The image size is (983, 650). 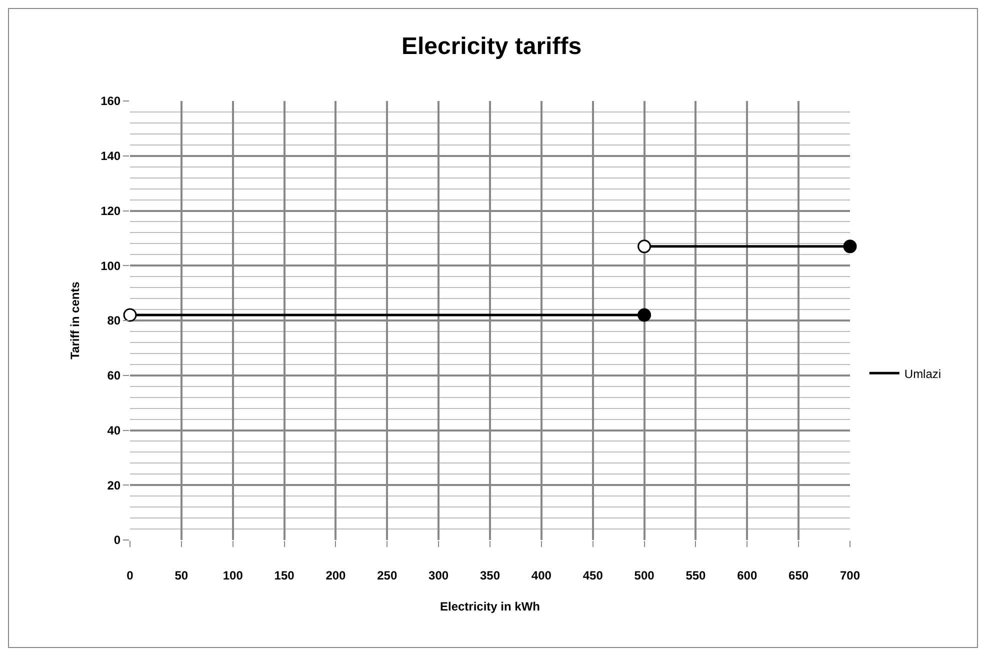 I want to click on x-tick-label: 600, so click(x=747, y=575).